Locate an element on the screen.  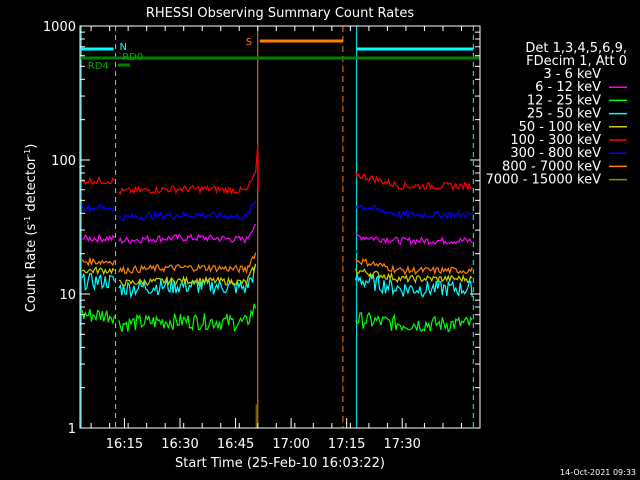
rd0-flag-label: RD0 is located at coordinates (132, 57).